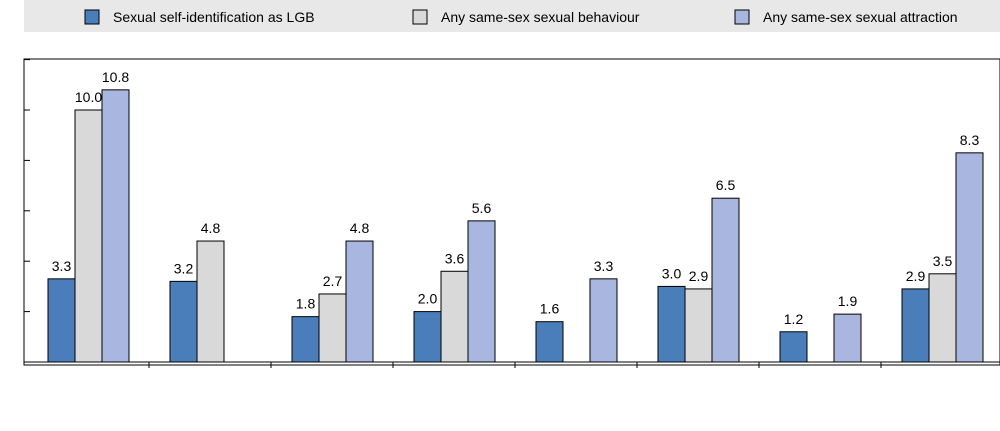 This screenshot has height=431, width=1000. I want to click on data-label: 3.0, so click(672, 273).